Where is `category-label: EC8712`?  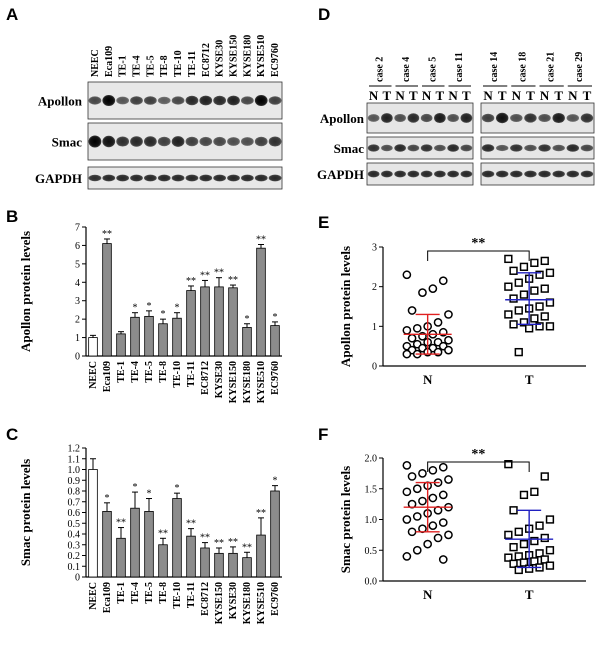
category-label: EC8712 is located at coordinates (205, 599).